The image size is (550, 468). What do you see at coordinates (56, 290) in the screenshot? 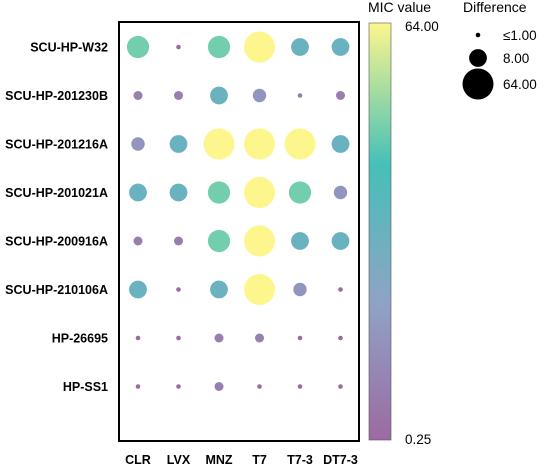
I see `row-label-scu-hp-210106a: SCU-HP-210106A` at bounding box center [56, 290].